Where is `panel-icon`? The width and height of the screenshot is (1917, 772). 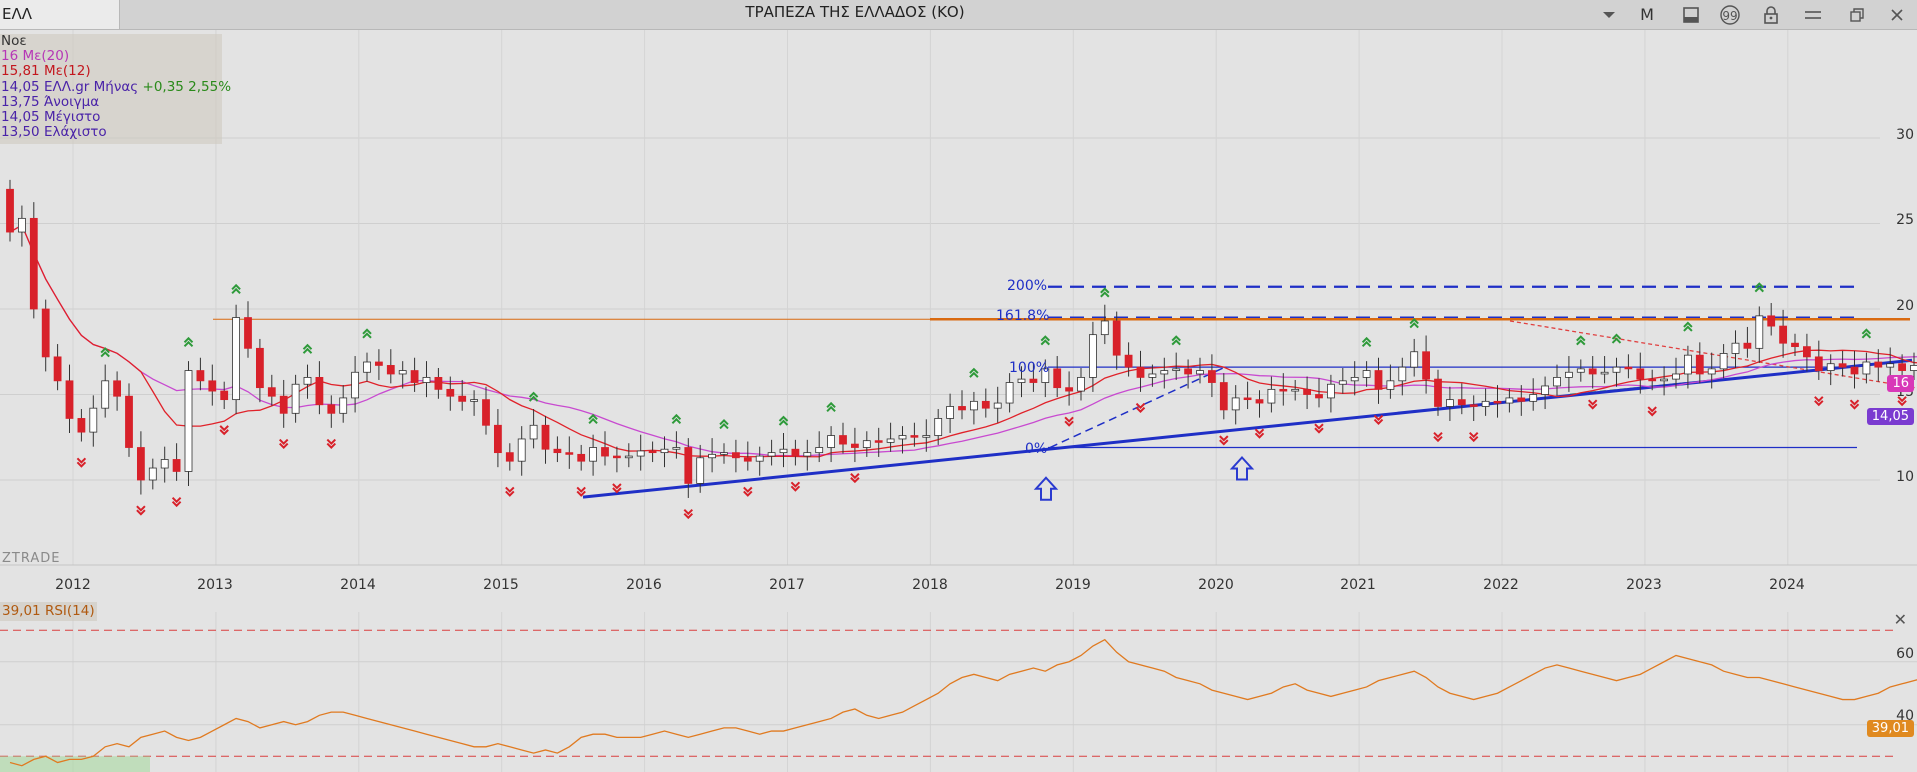
panel-icon is located at coordinates (1691, 14).